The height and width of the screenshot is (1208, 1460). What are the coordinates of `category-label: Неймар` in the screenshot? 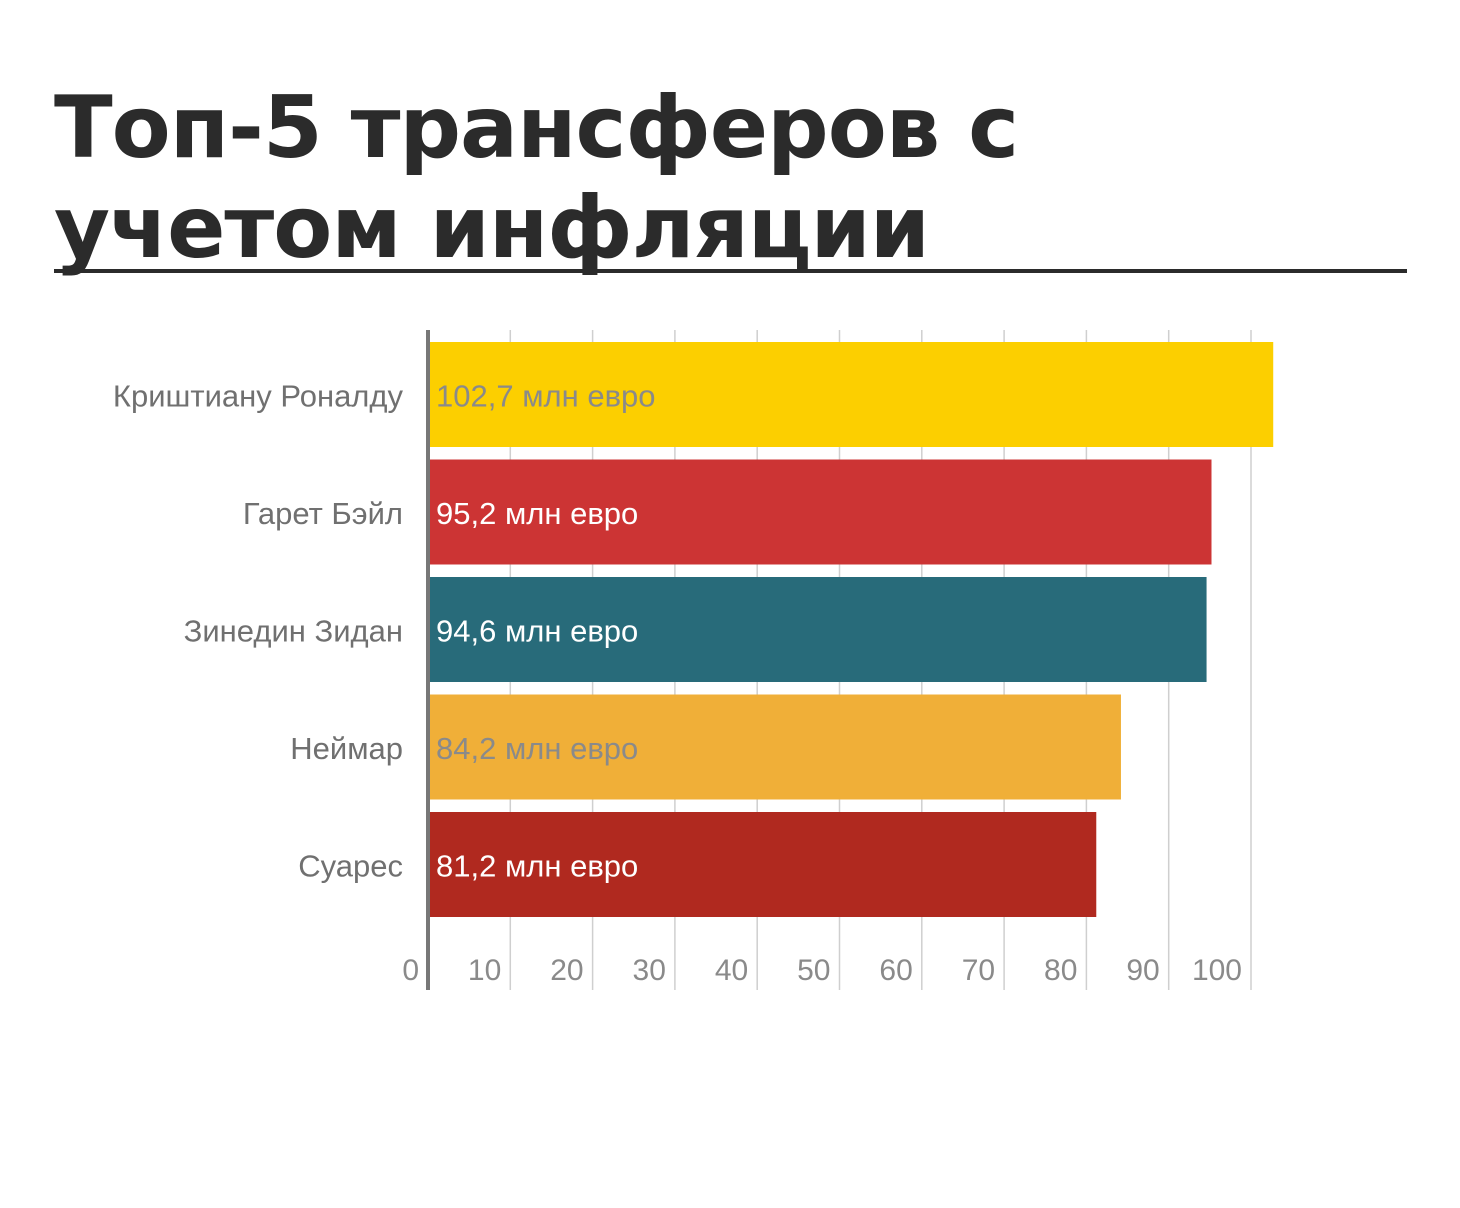 It's located at (346, 748).